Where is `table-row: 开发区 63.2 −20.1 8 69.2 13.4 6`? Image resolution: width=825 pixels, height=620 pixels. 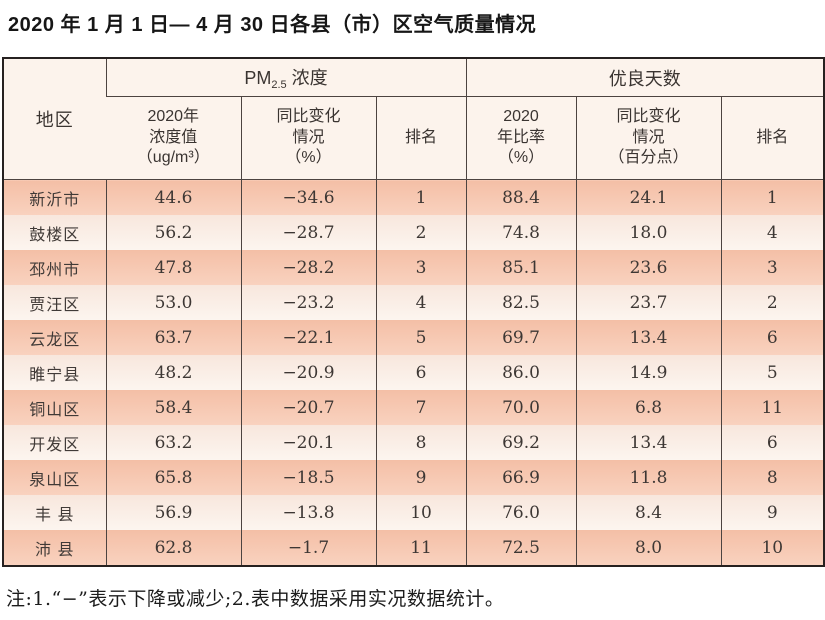
table-row: 开发区 63.2 −20.1 8 69.2 13.4 6 is located at coordinates (414, 442).